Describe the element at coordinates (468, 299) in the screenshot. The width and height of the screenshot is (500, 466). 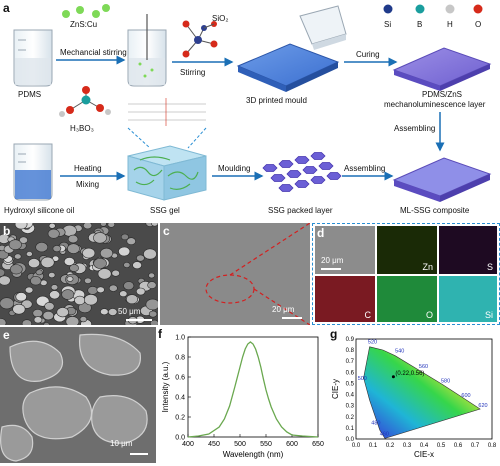
I see `eds-map-si: Si` at that location.